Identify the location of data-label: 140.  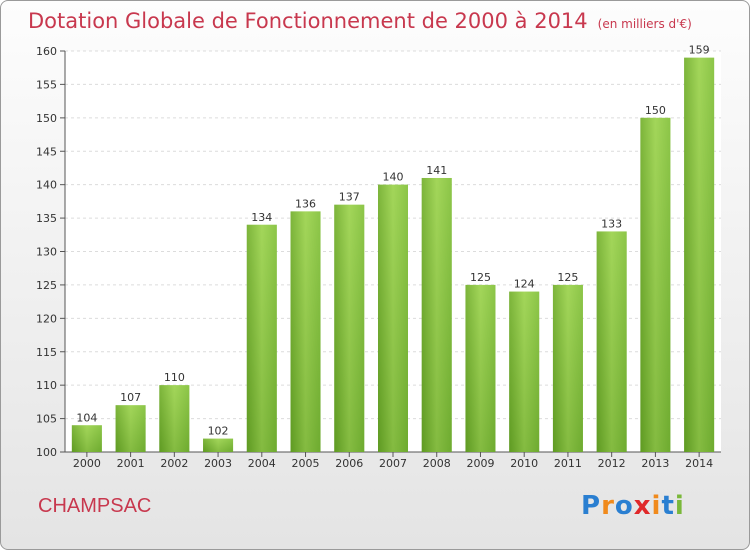
(393, 177).